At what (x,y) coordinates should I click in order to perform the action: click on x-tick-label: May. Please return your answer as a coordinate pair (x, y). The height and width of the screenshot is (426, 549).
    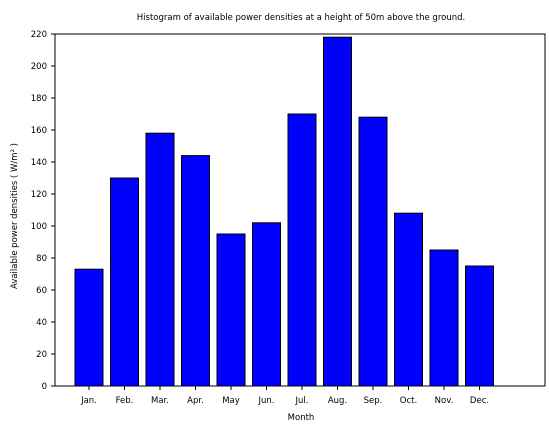
    Looking at the image, I should click on (231, 401).